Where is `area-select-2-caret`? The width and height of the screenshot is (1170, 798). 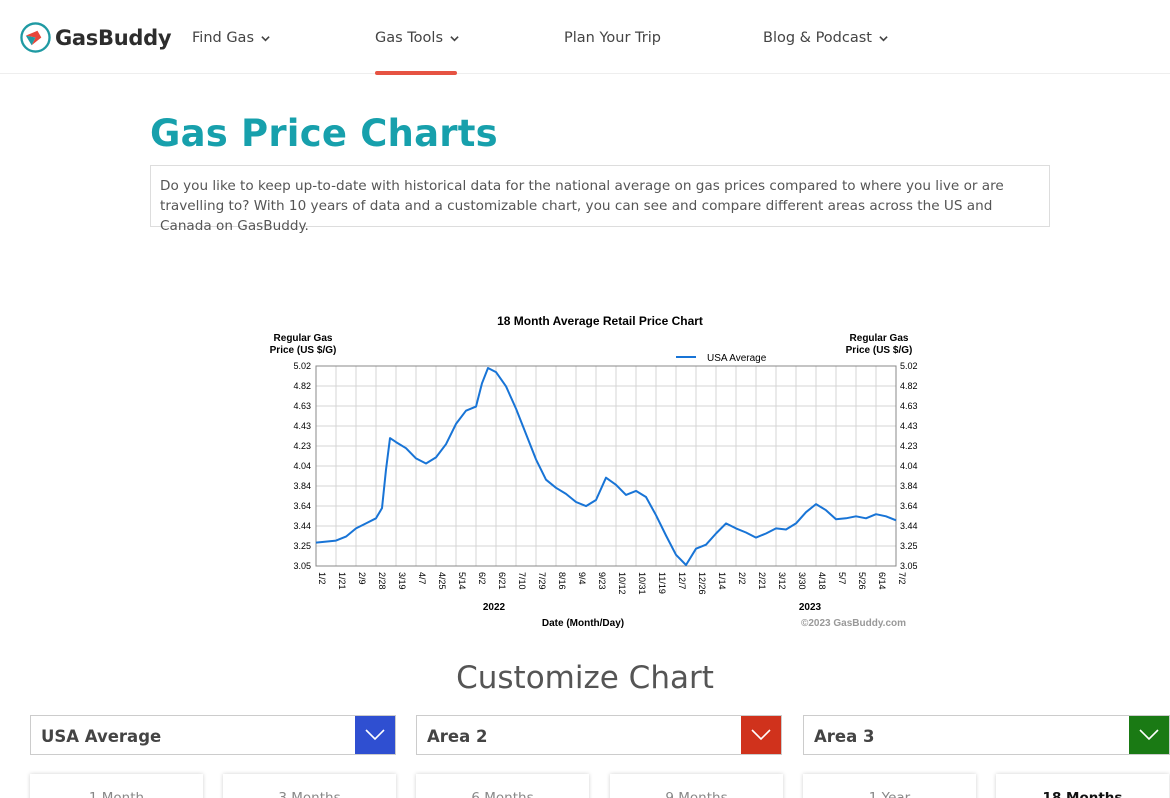 area-select-2-caret is located at coordinates (761, 735).